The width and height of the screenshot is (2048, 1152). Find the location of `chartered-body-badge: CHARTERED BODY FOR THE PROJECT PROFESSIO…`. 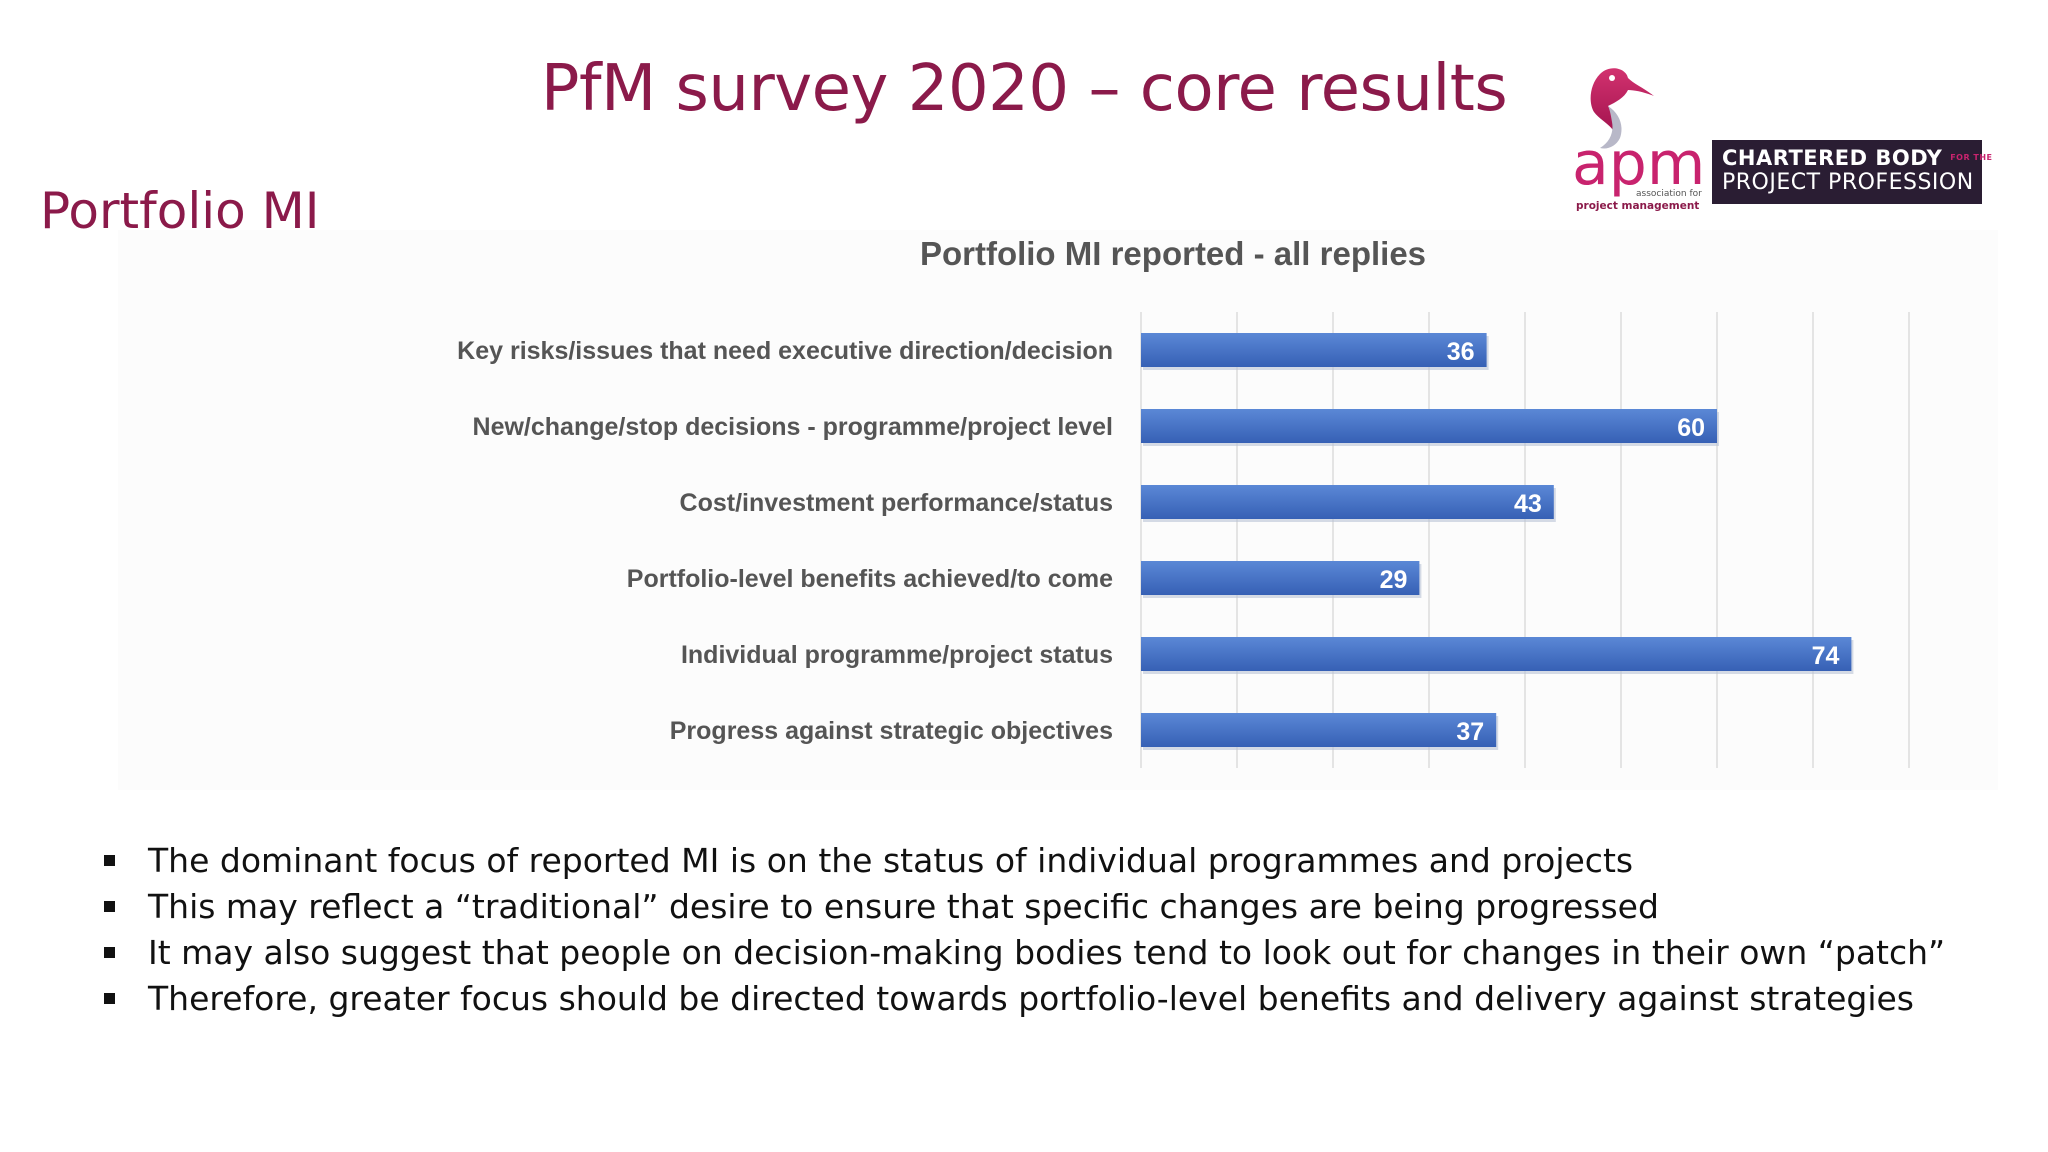

chartered-body-badge: CHARTERED BODY FOR THE PROJECT PROFESSIO… is located at coordinates (1852, 172).